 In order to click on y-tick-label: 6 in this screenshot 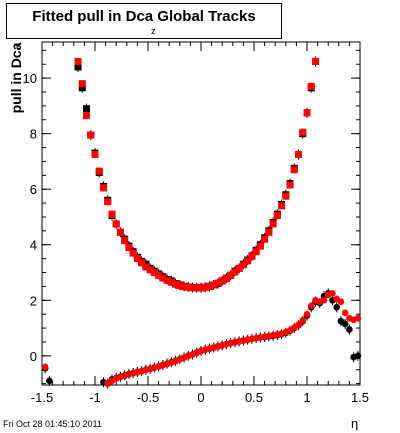, I will do `click(33, 189)`.